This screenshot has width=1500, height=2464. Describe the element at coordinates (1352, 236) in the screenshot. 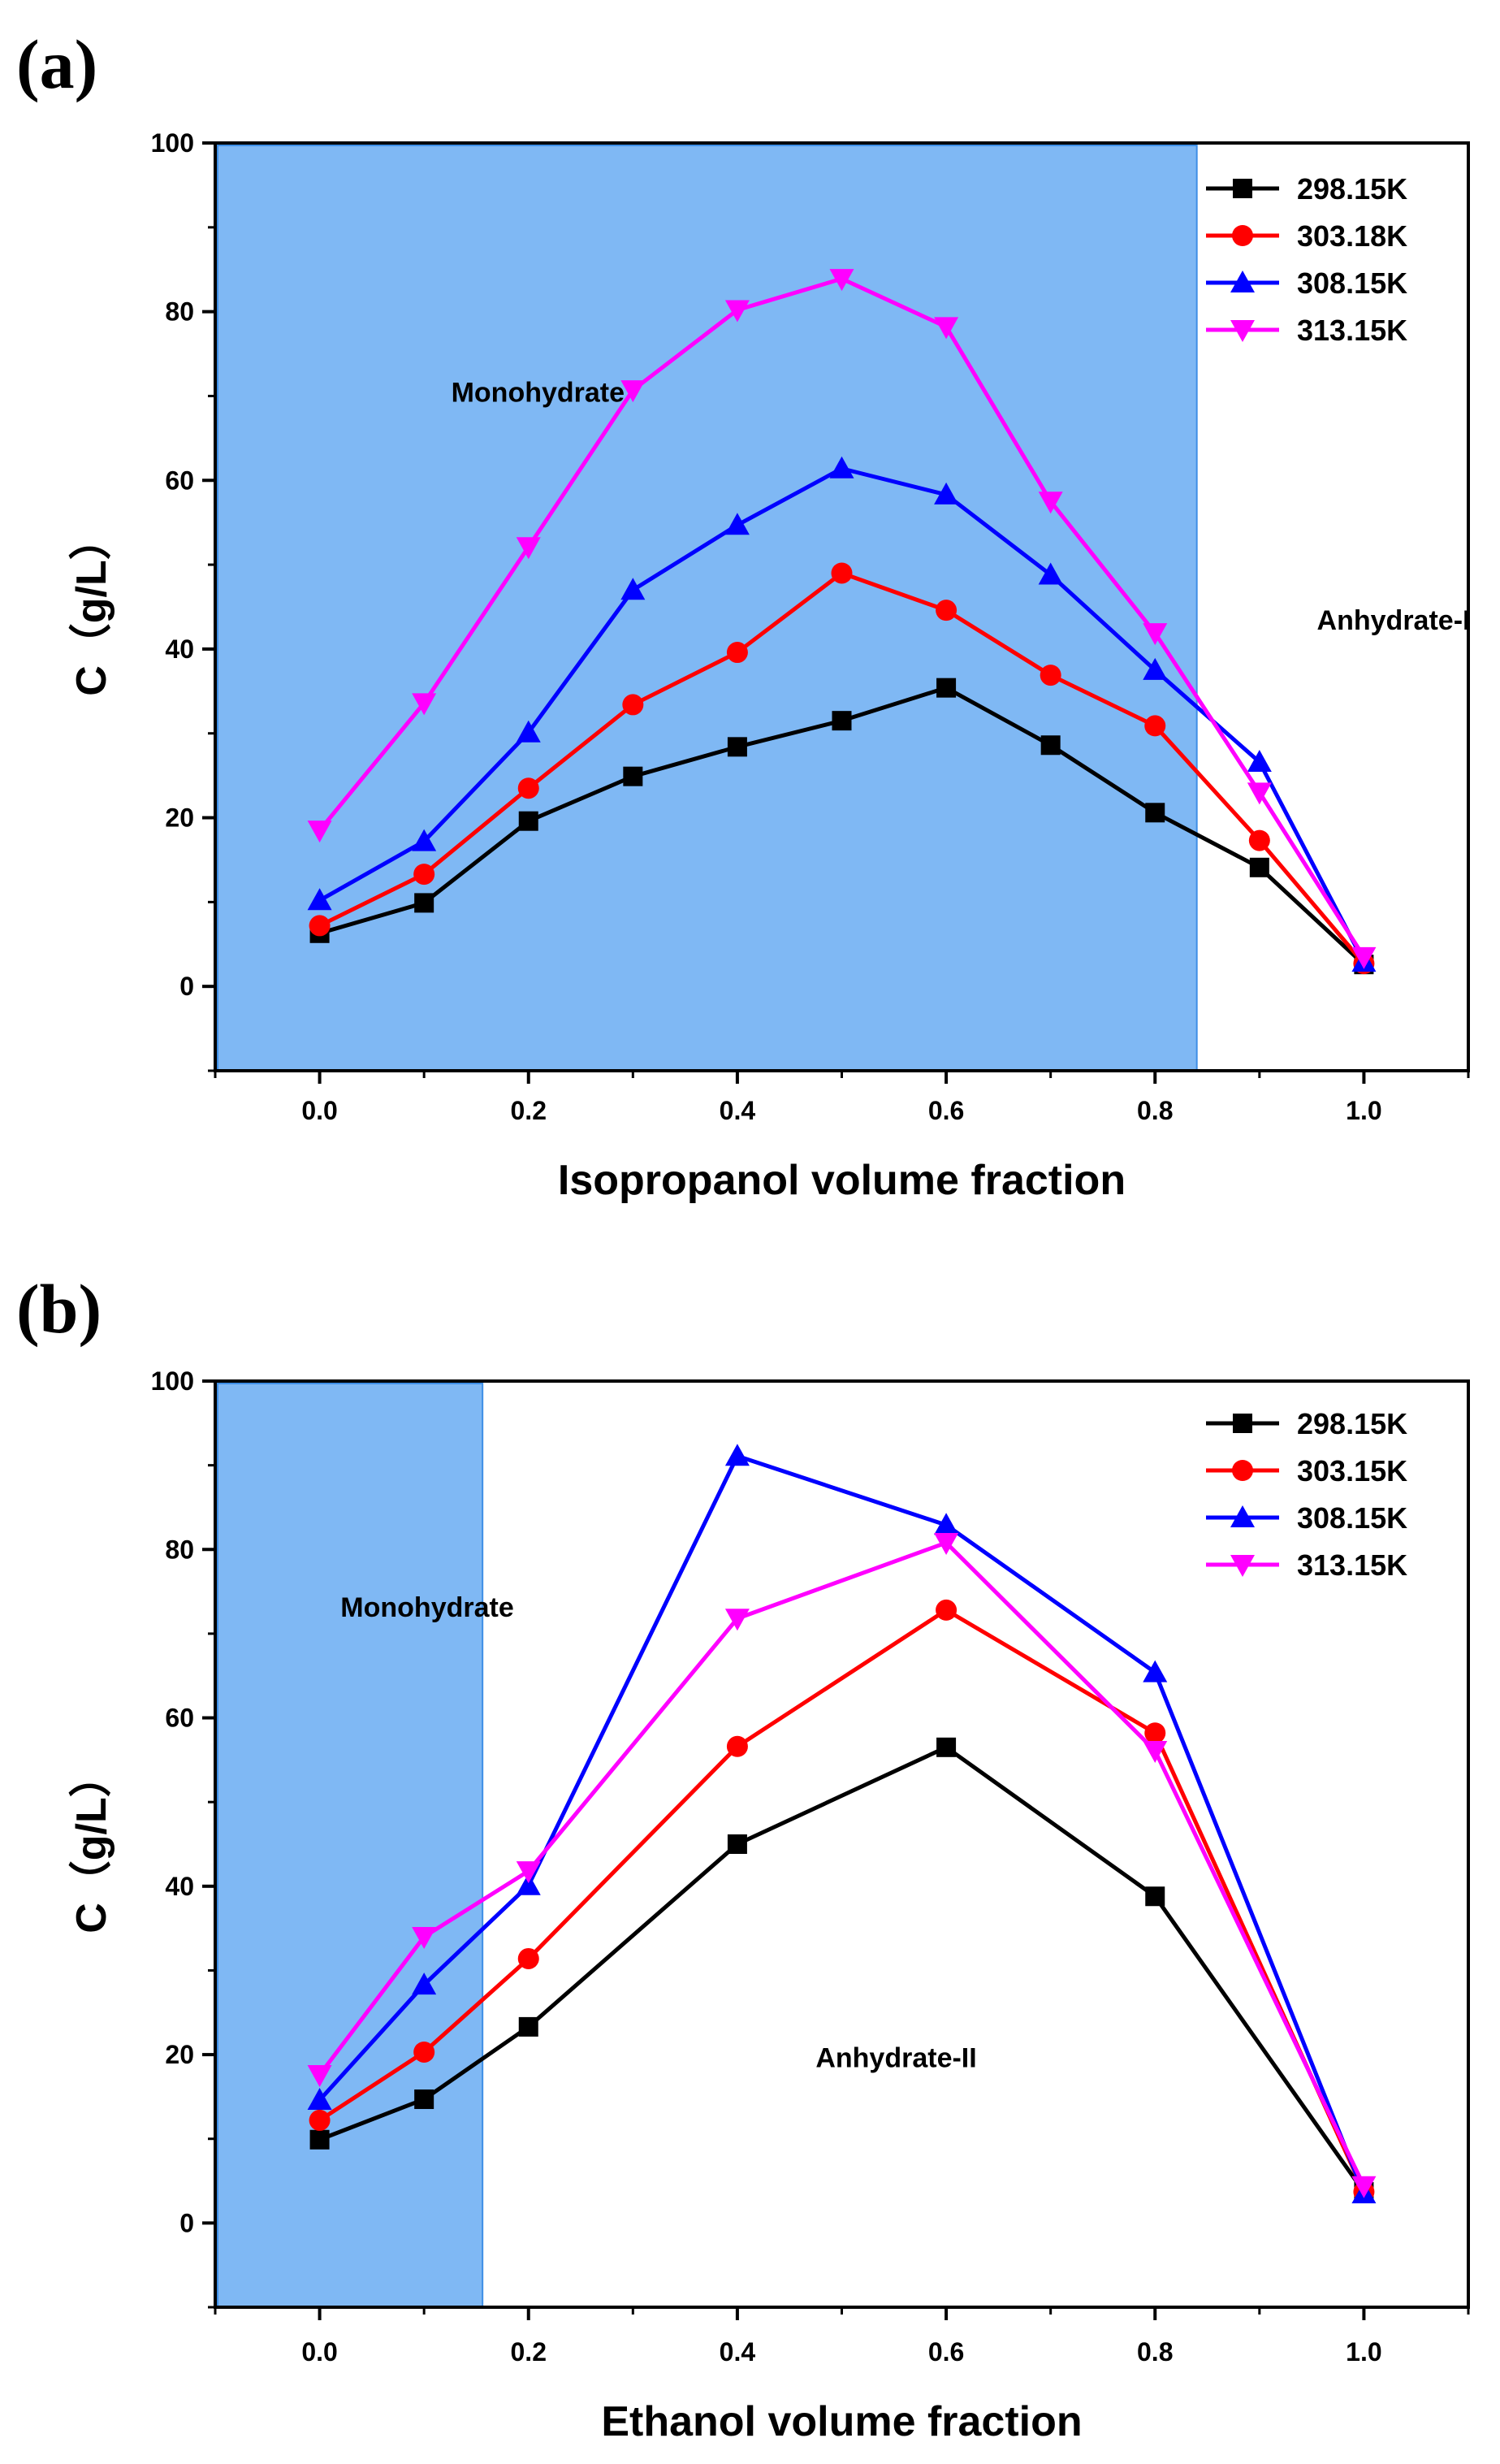

I see `legend-label-303.18K: 303.18K` at that location.